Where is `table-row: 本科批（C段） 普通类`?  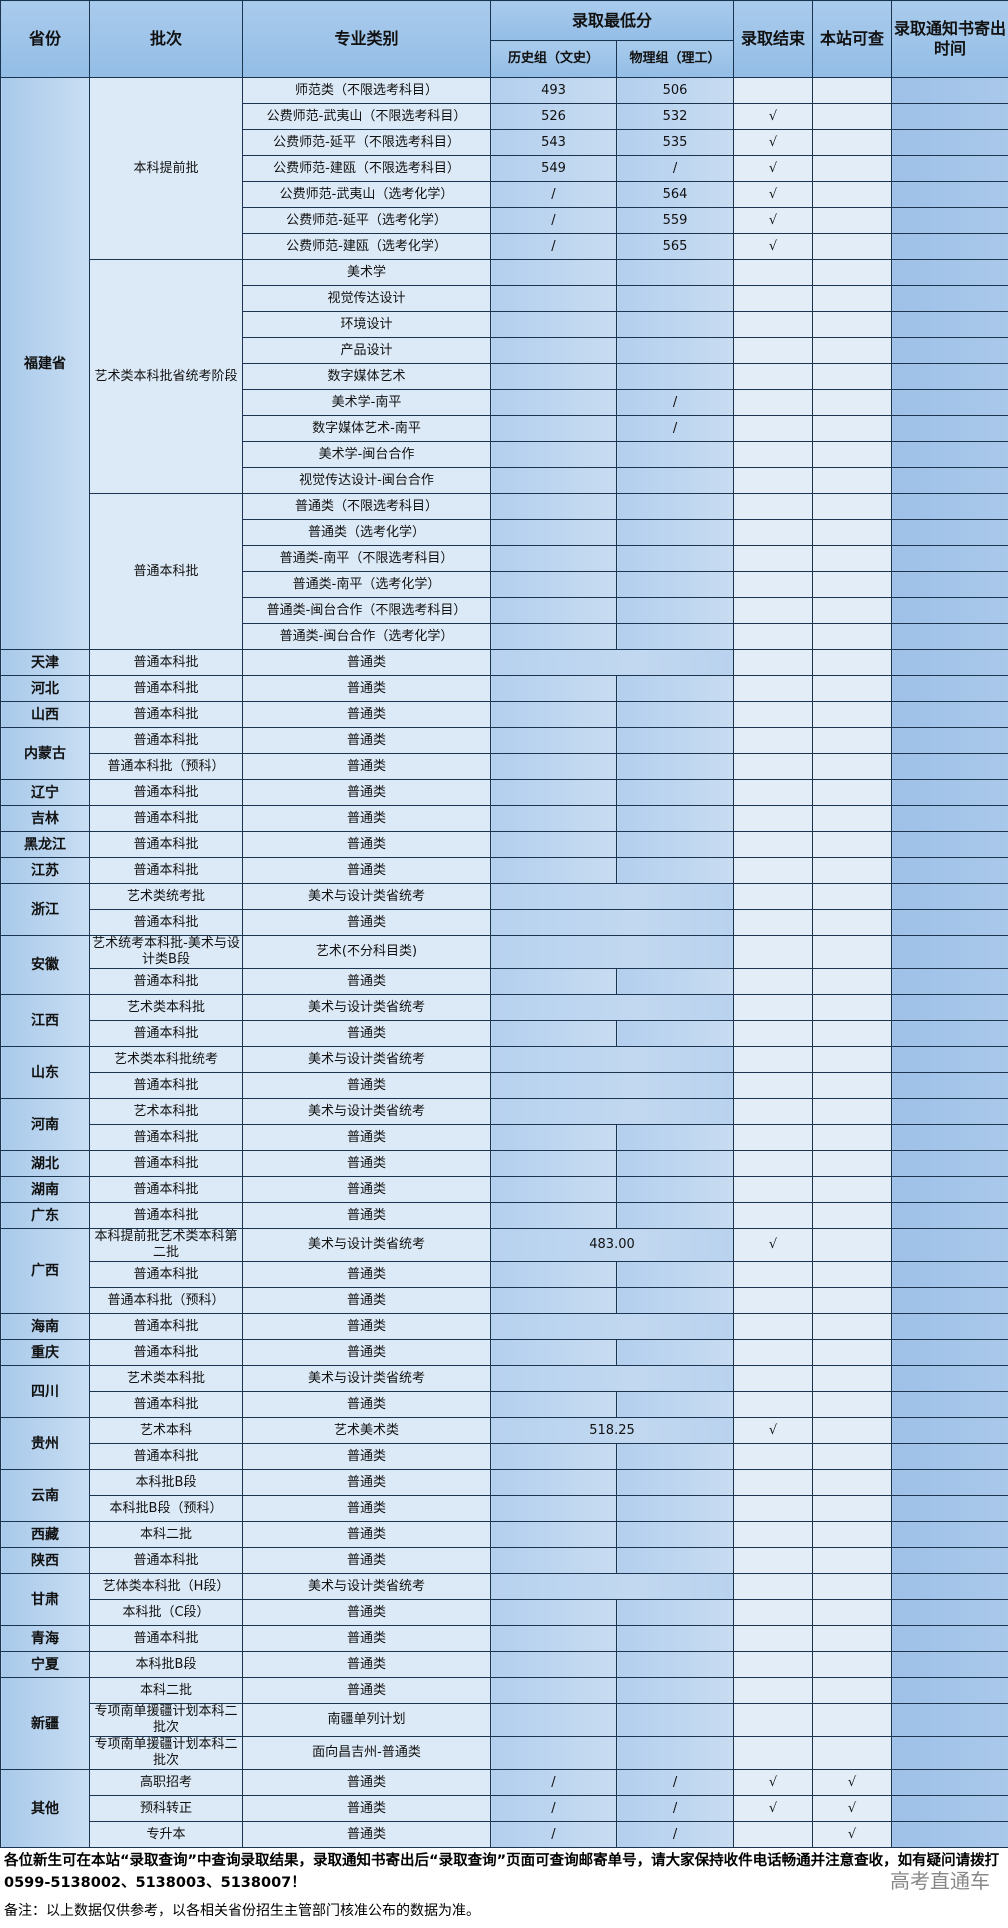 table-row: 本科批（C段） 普通类 is located at coordinates (504, 1612).